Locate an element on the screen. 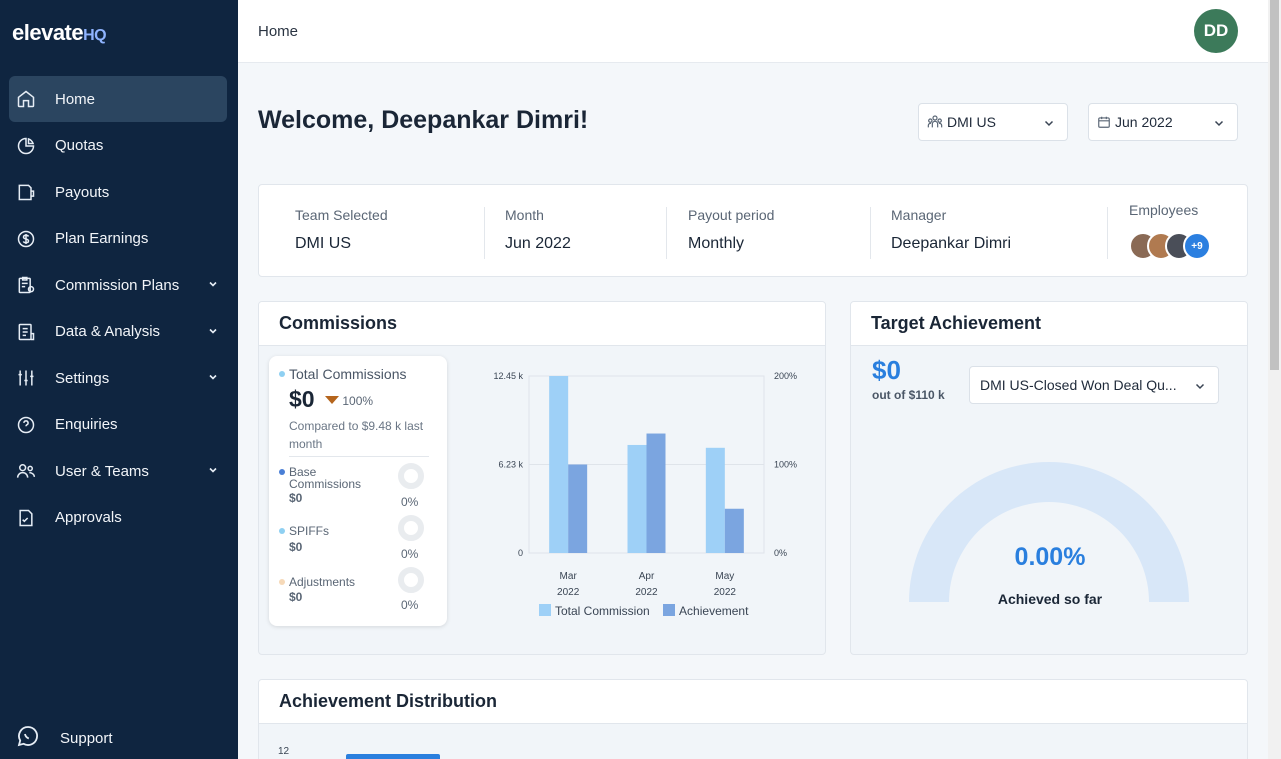 The image size is (1281, 759). home-icon is located at coordinates (26, 99).